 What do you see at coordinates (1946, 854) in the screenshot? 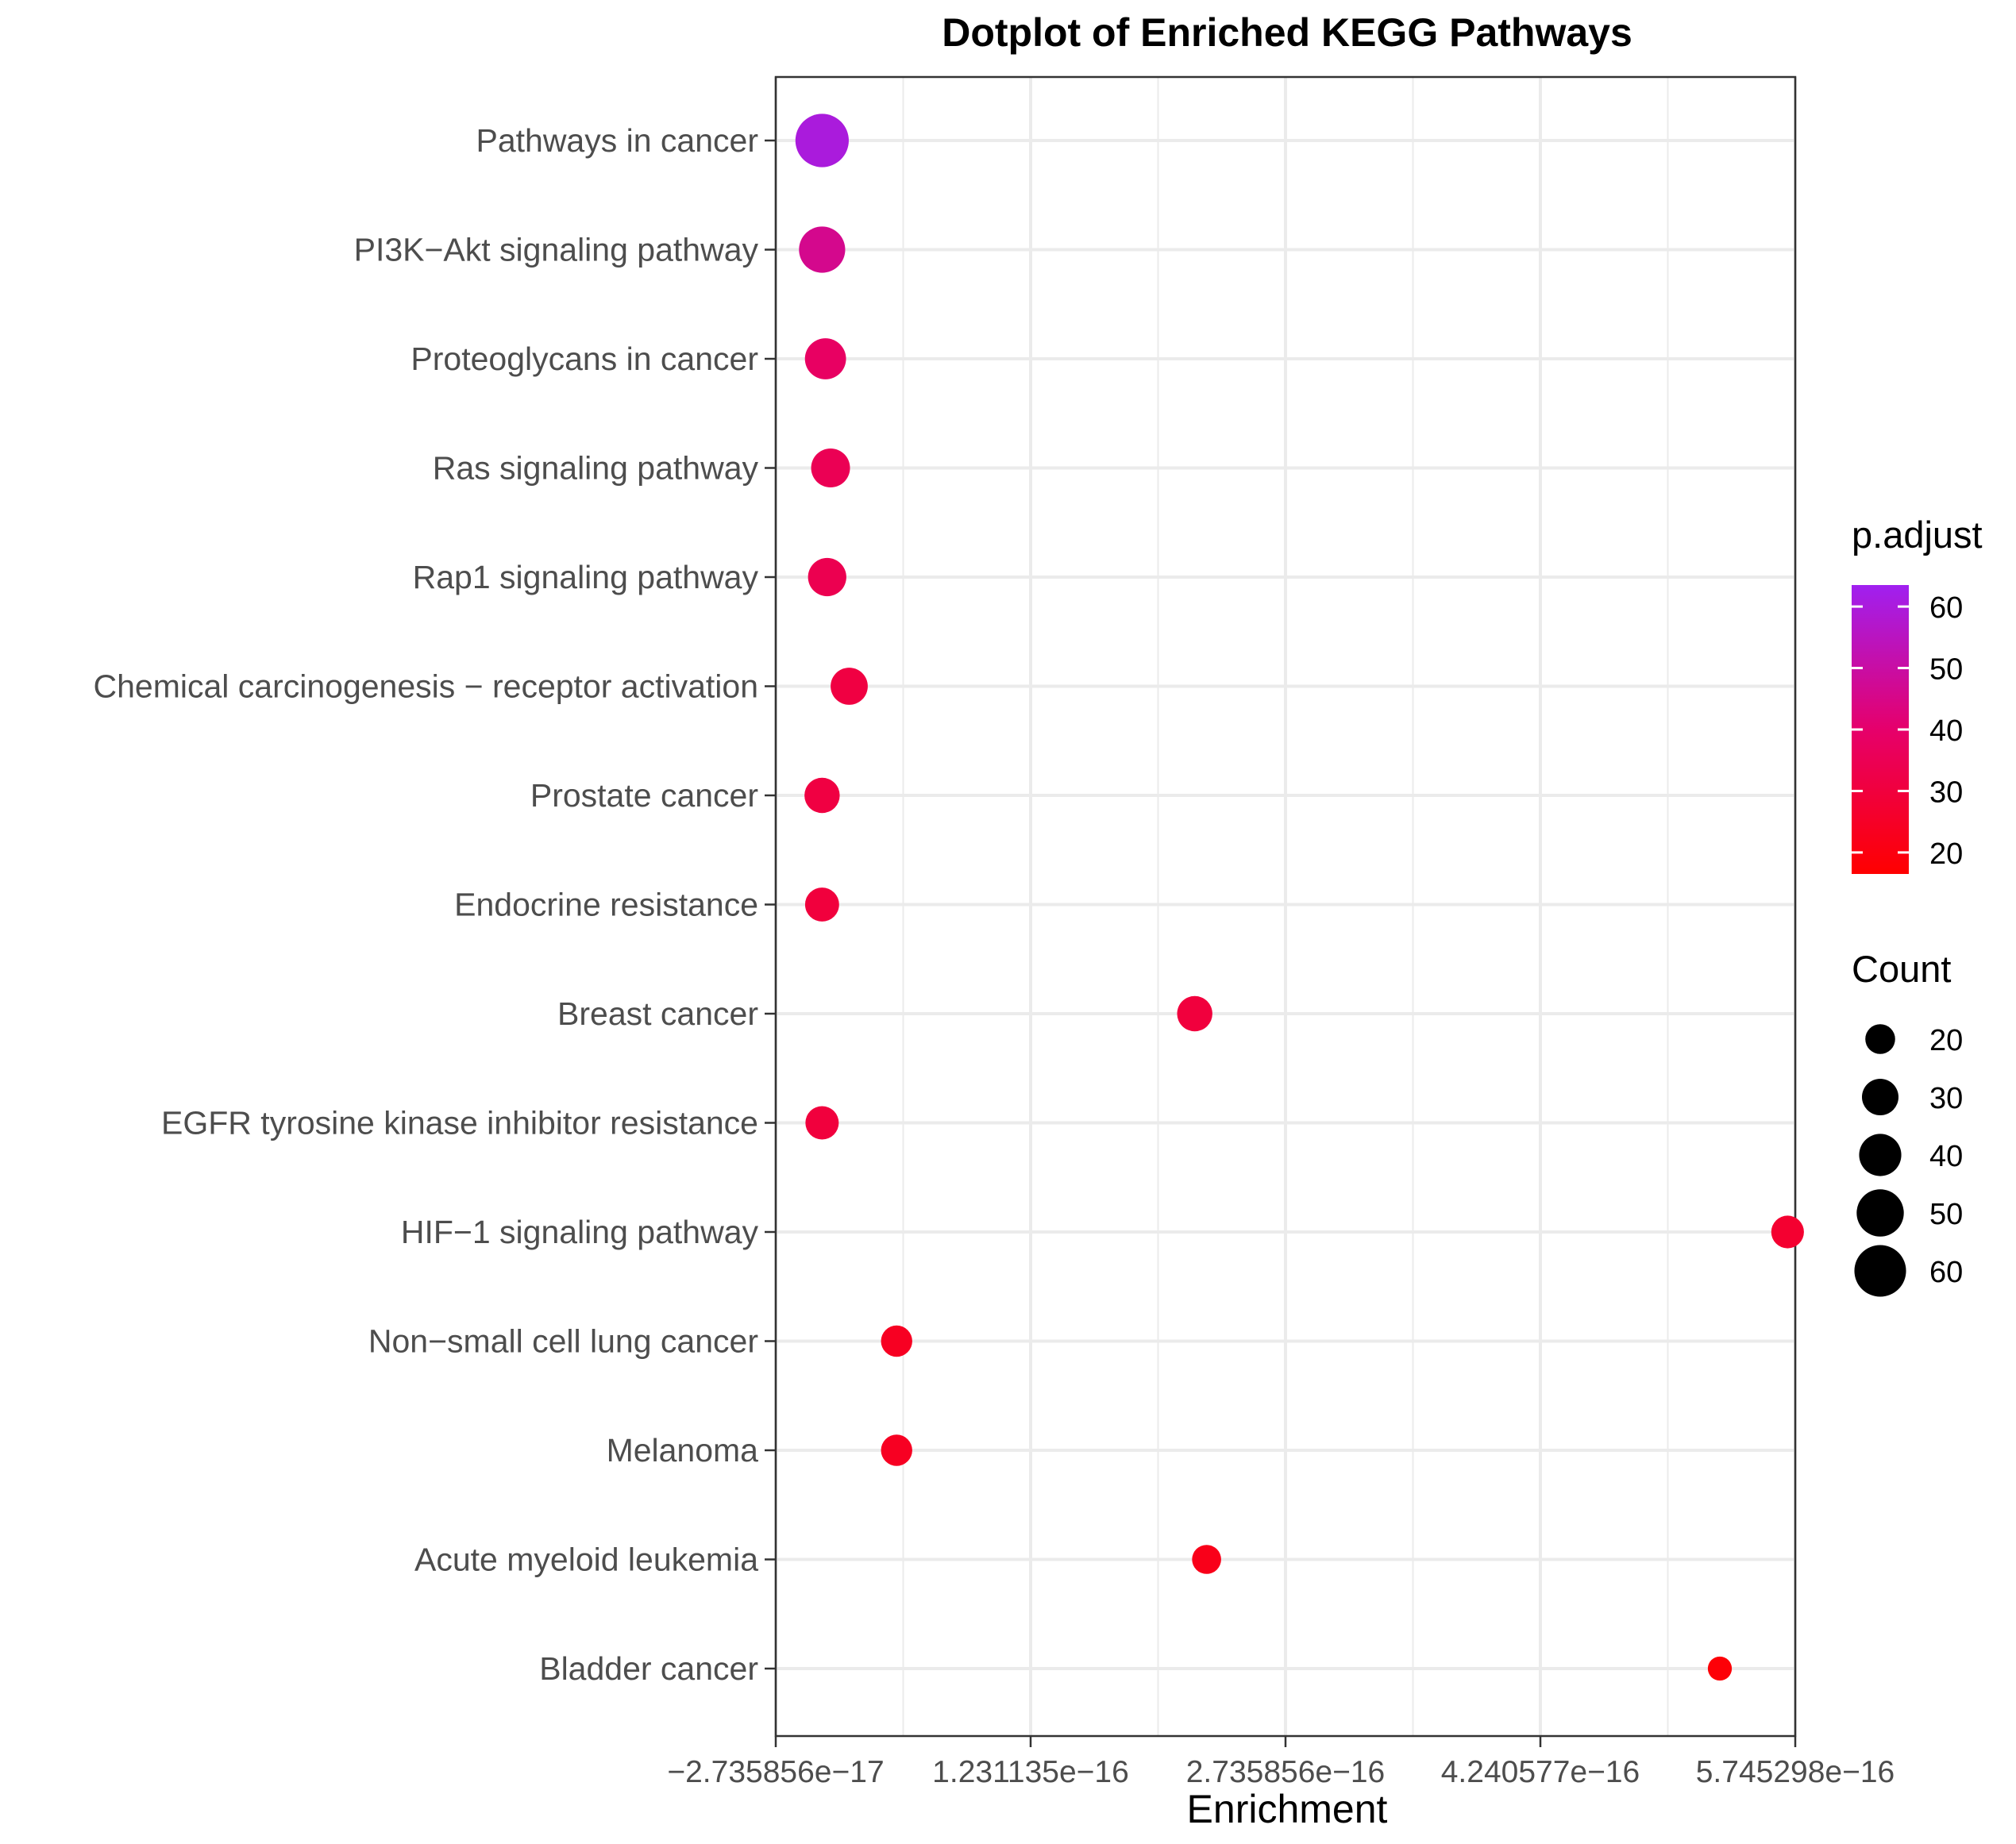
I see `color-legend-label: 20` at bounding box center [1946, 854].